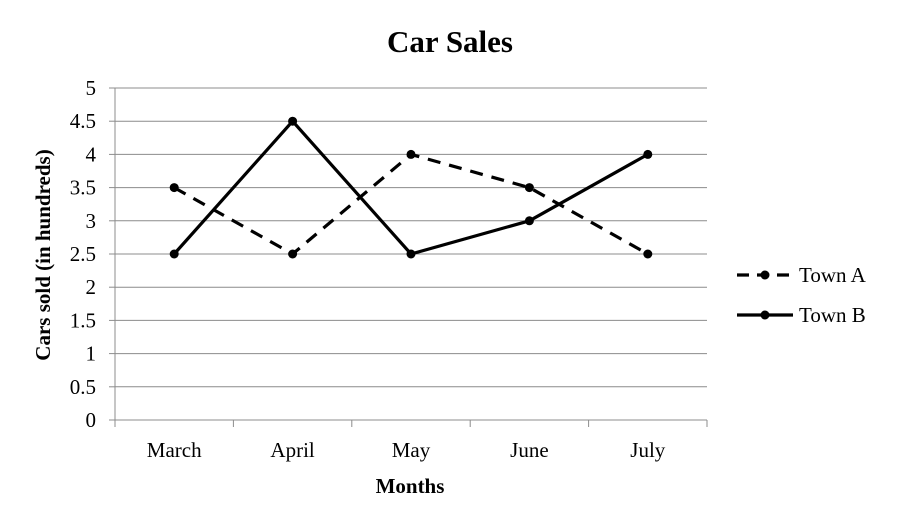  What do you see at coordinates (292, 450) in the screenshot?
I see `x-tick-label-1: April` at bounding box center [292, 450].